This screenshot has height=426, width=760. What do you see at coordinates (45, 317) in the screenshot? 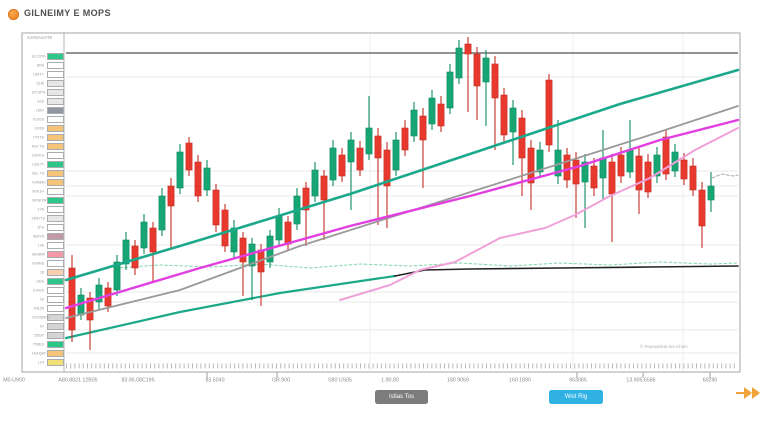
I see `legend-row: CRO50RU` at bounding box center [45, 317].